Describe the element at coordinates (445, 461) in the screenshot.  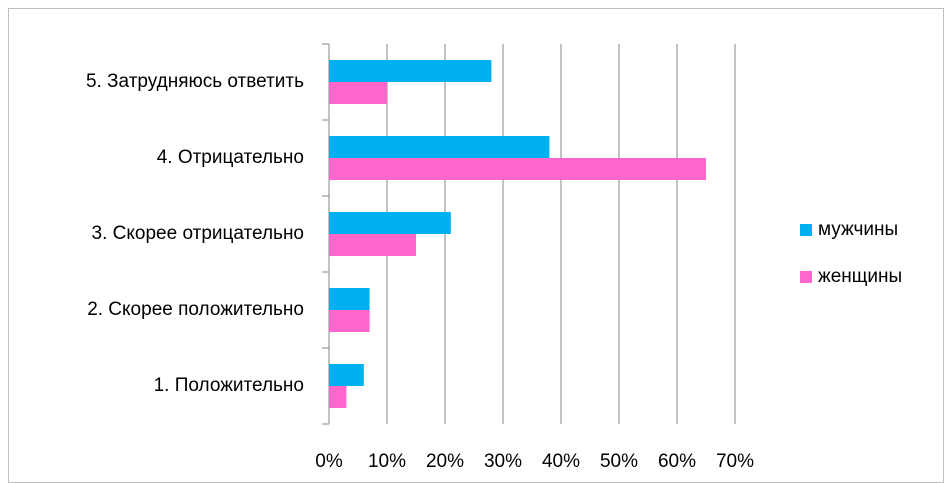
I see `x-tick-label: 20%` at that location.